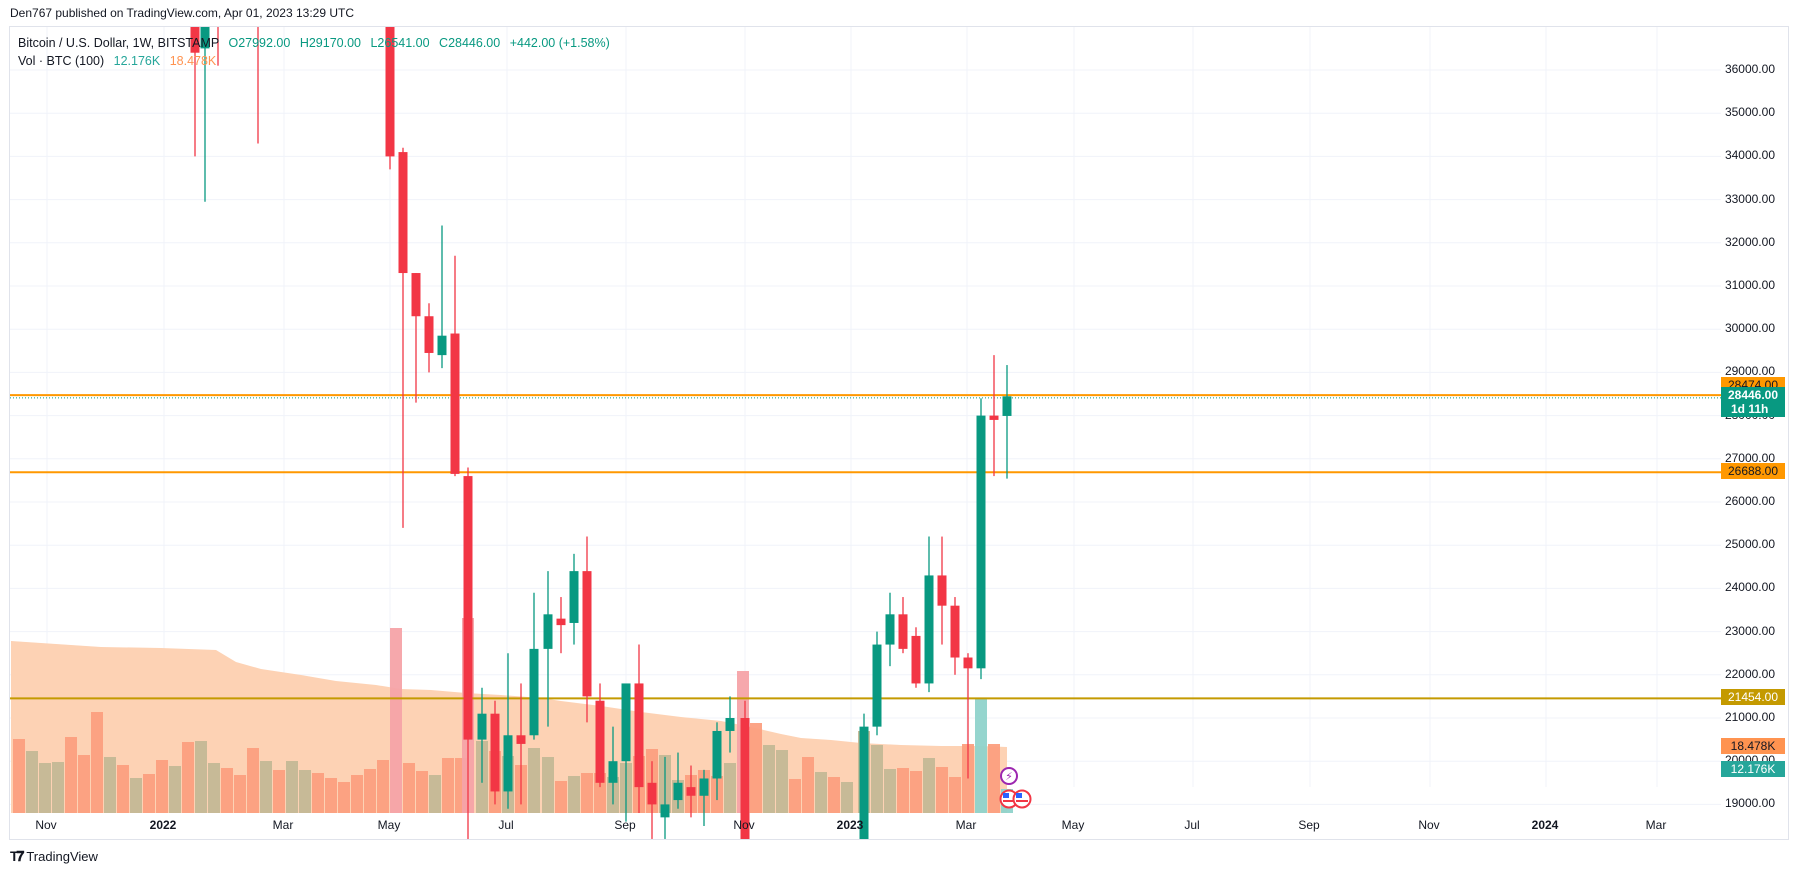 The image size is (1799, 875). Describe the element at coordinates (259, 43) in the screenshot. I see `open-value: O27992.00` at that location.